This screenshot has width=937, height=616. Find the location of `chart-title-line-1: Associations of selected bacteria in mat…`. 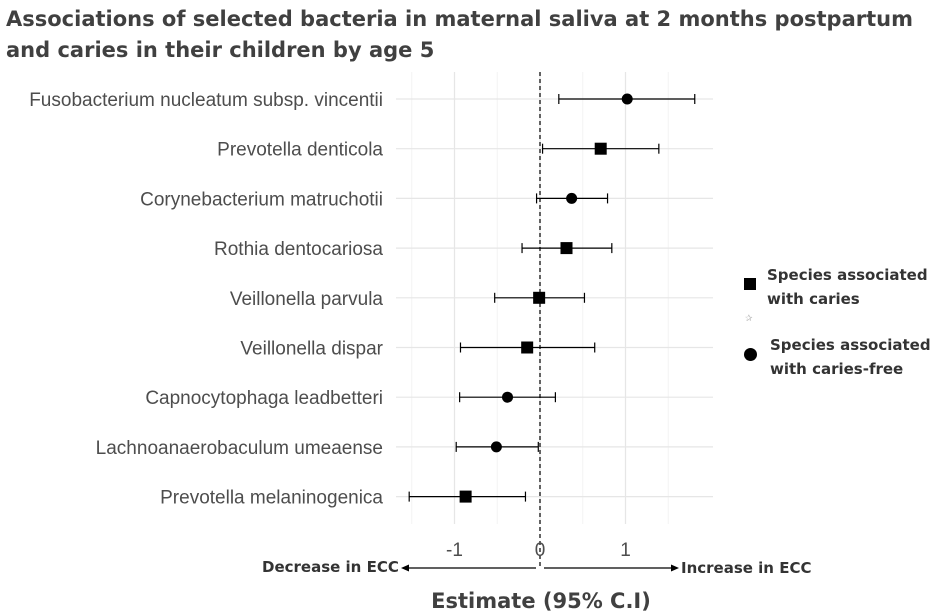

chart-title-line-1: Associations of selected bacteria in mat… is located at coordinates (459, 19).